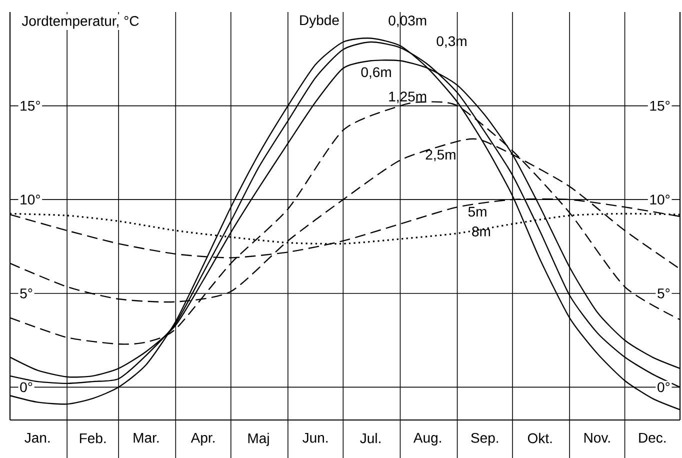 Image resolution: width=682 pixels, height=458 pixels. I want to click on series-label: 8m, so click(481, 231).